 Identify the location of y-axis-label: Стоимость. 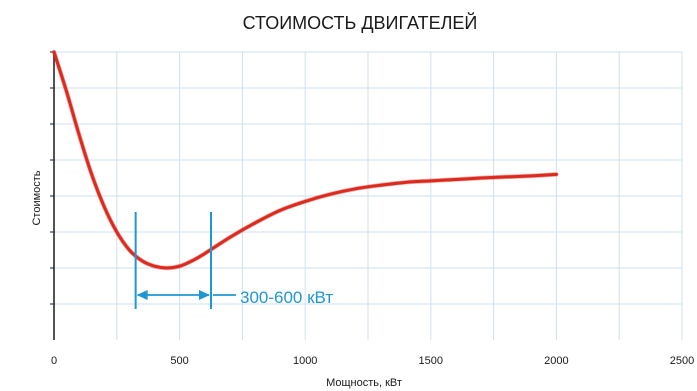
(37, 197).